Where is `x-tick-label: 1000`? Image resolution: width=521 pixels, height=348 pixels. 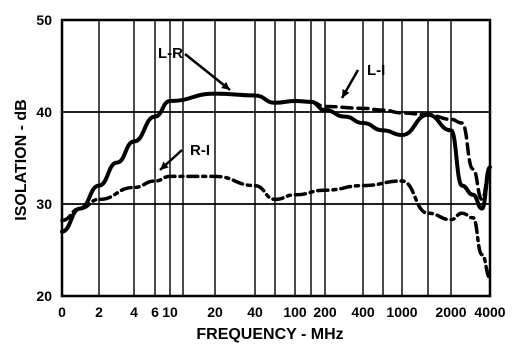
x-tick-label: 1000 is located at coordinates (401, 312).